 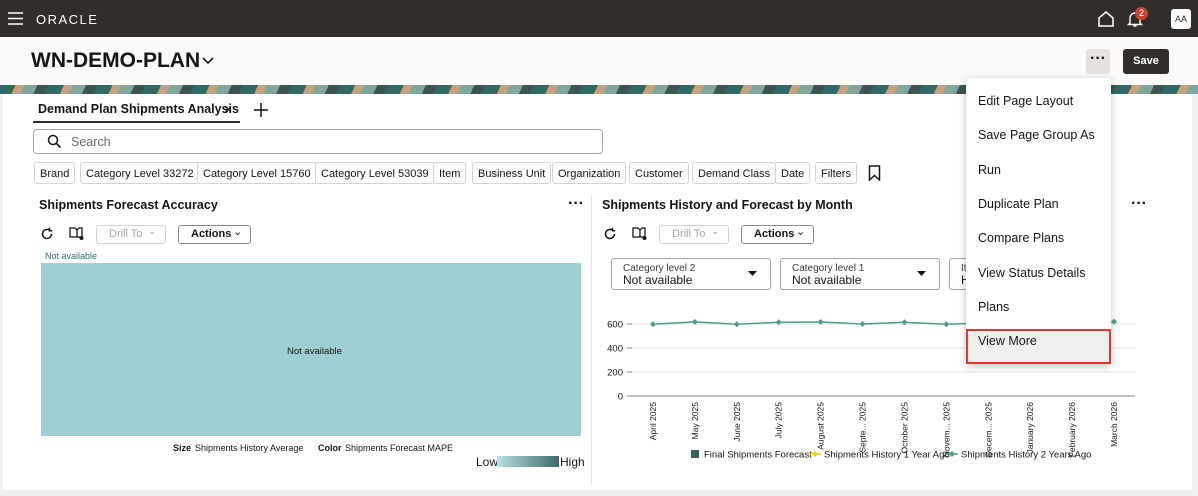 I want to click on panel-divider, so click(x=591, y=340).